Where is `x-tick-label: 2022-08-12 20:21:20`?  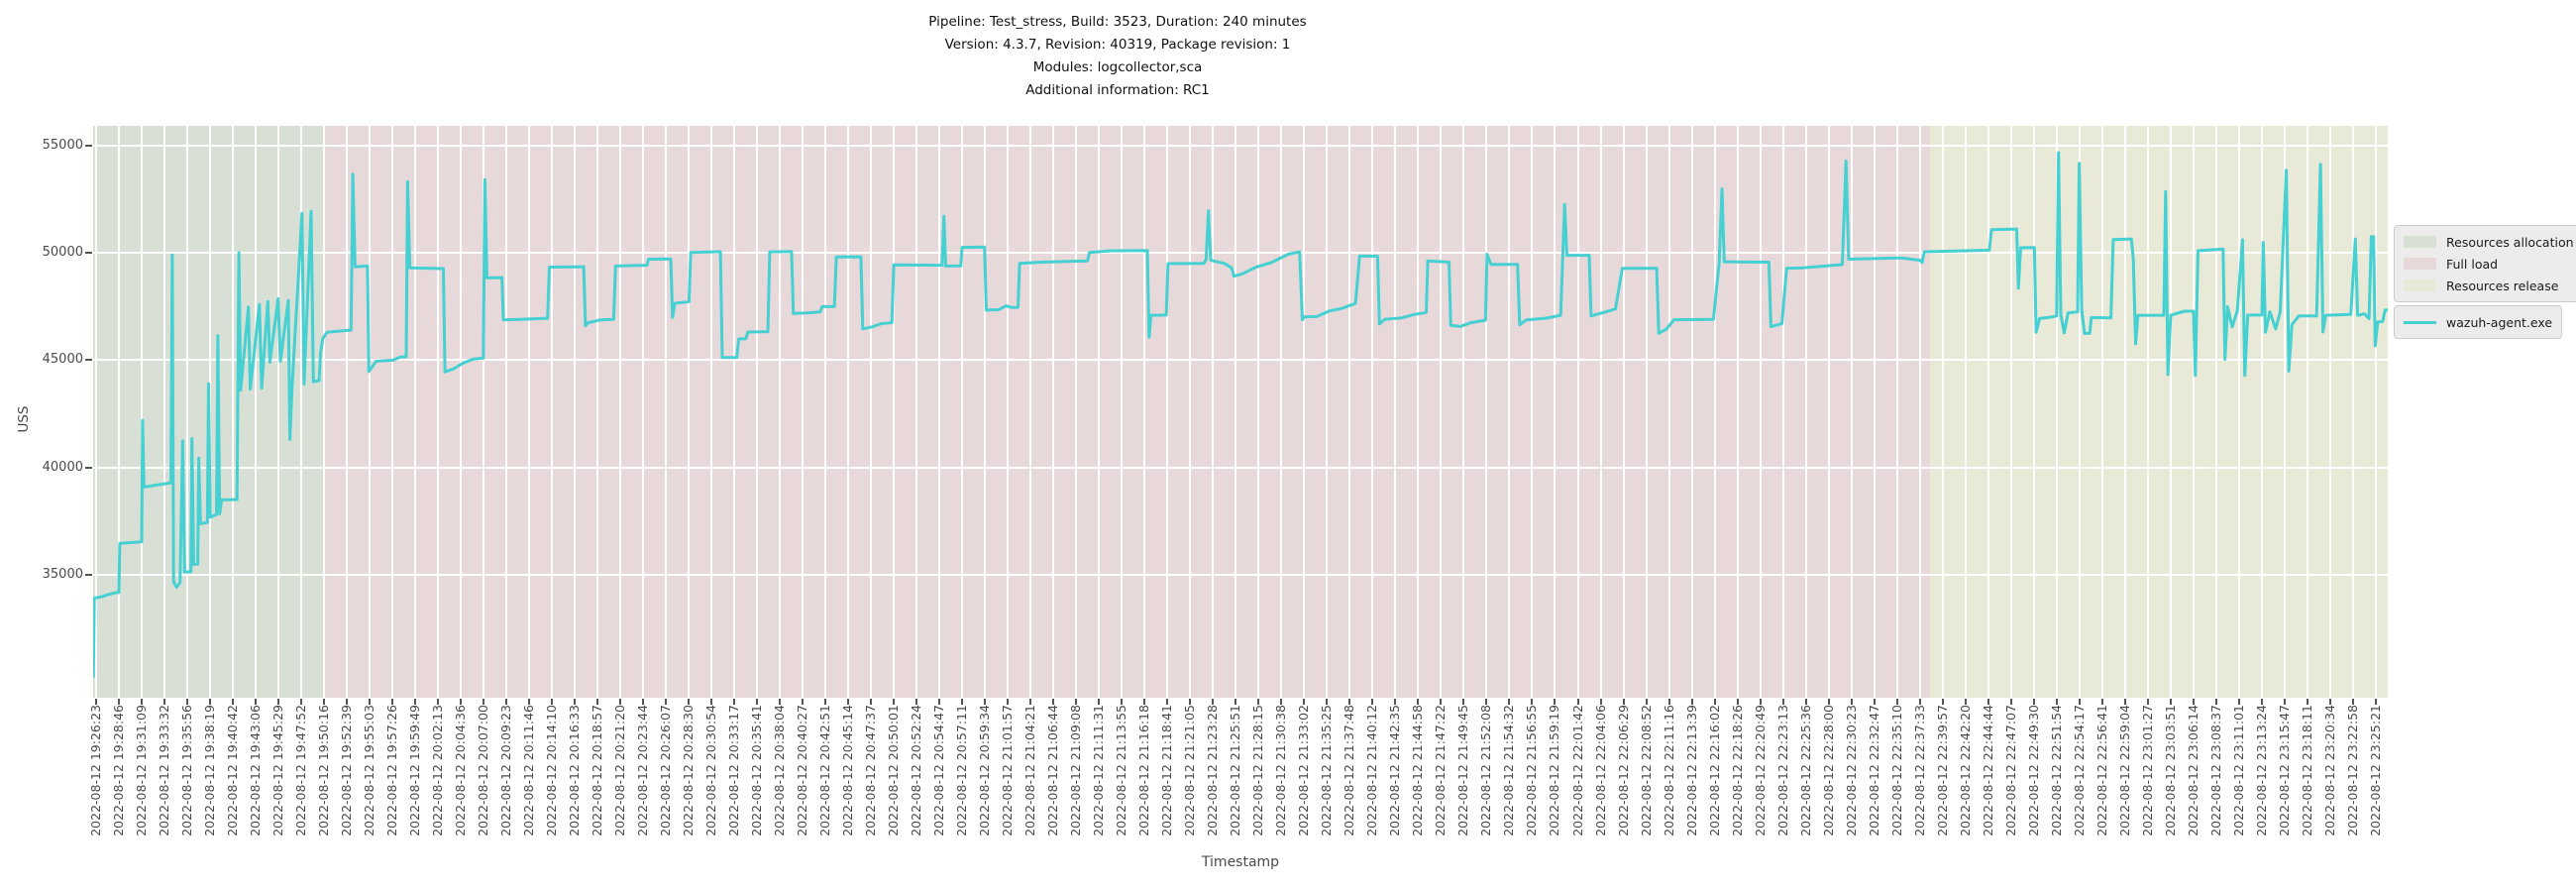
x-tick-label: 2022-08-12 20:21:20 is located at coordinates (619, 770).